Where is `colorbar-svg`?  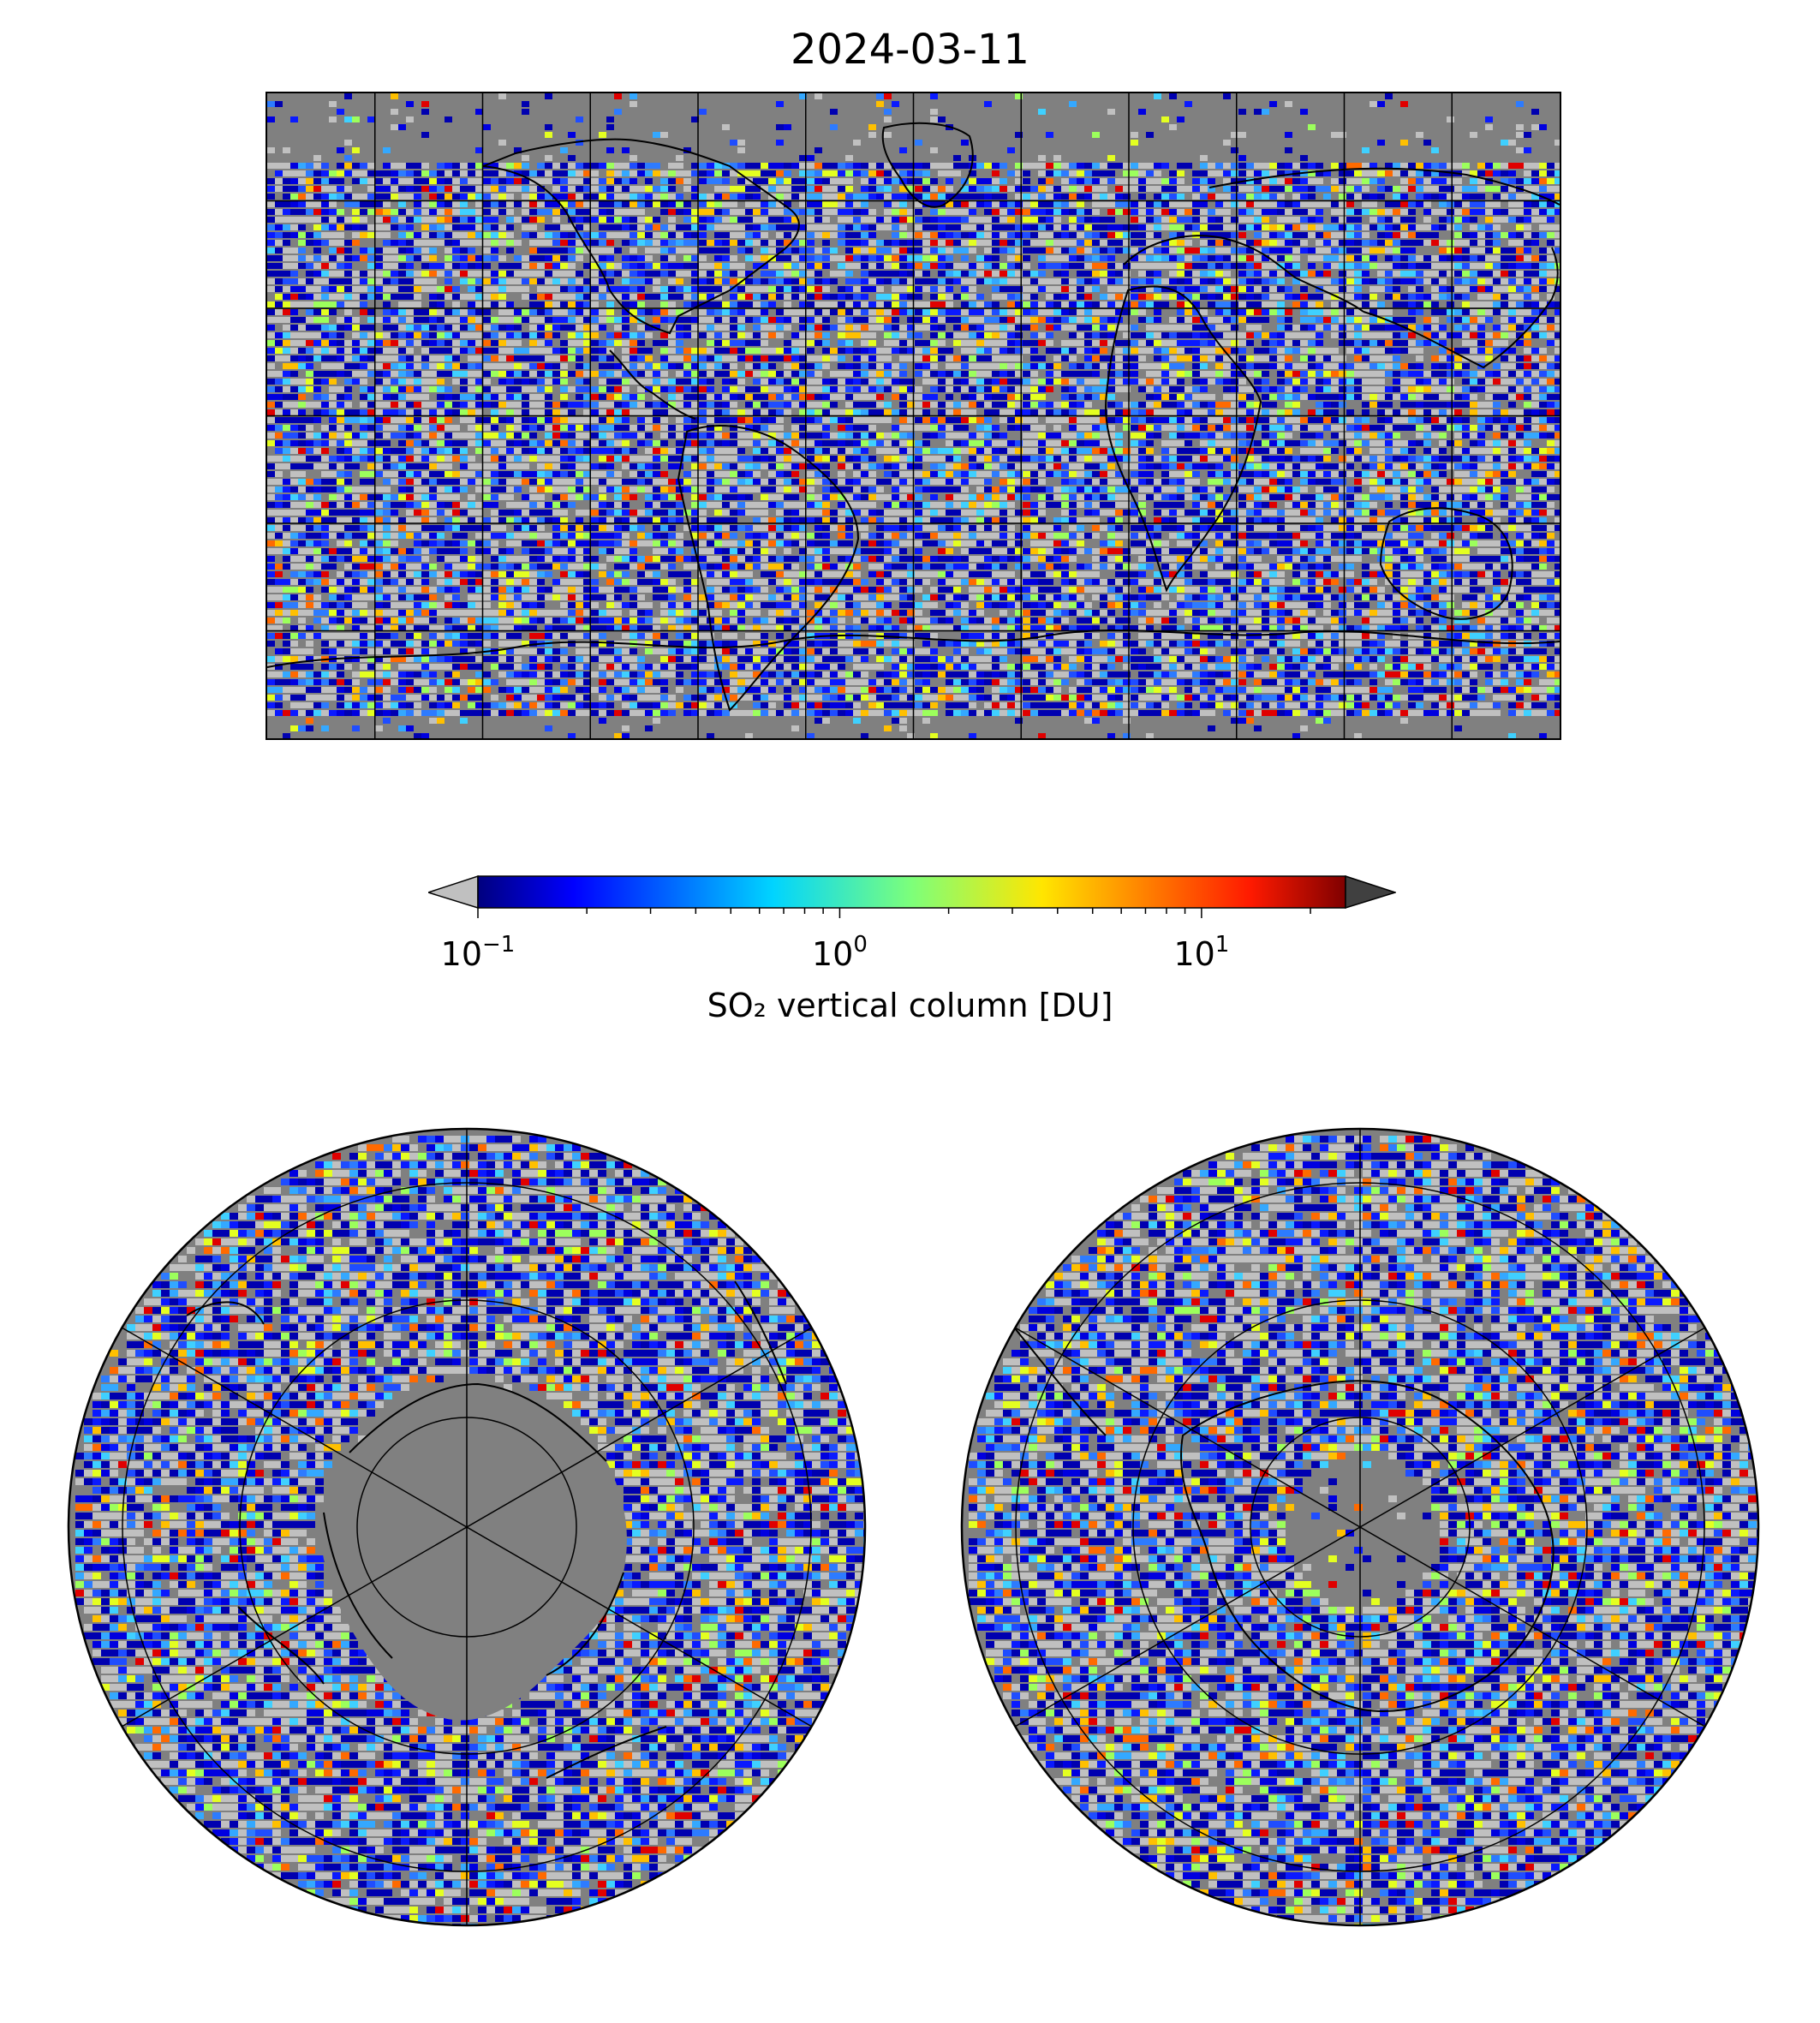
colorbar-svg is located at coordinates (912, 896).